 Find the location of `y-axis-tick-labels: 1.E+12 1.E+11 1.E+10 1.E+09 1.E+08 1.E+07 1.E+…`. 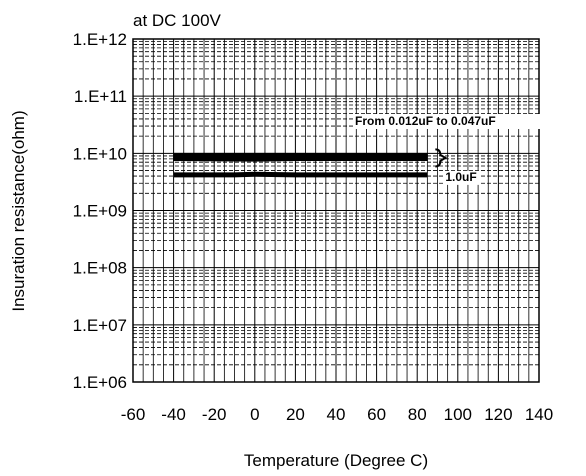

y-axis-tick-labels: 1.E+12 1.E+11 1.E+10 1.E+09 1.E+08 1.E+07 1.E+… is located at coordinates (100, 211).